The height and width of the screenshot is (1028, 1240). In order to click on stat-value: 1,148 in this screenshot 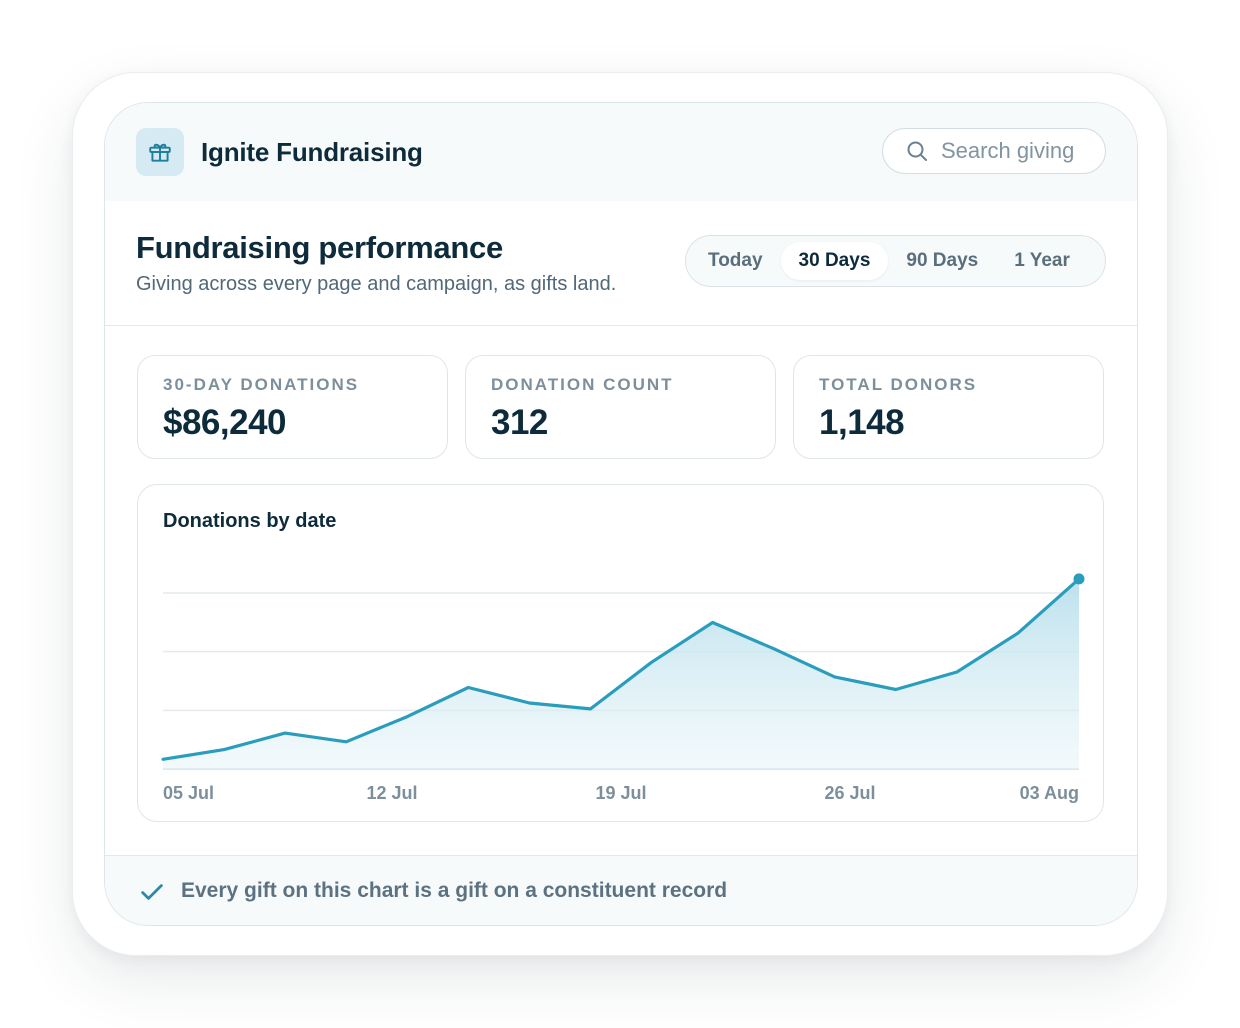, I will do `click(862, 422)`.